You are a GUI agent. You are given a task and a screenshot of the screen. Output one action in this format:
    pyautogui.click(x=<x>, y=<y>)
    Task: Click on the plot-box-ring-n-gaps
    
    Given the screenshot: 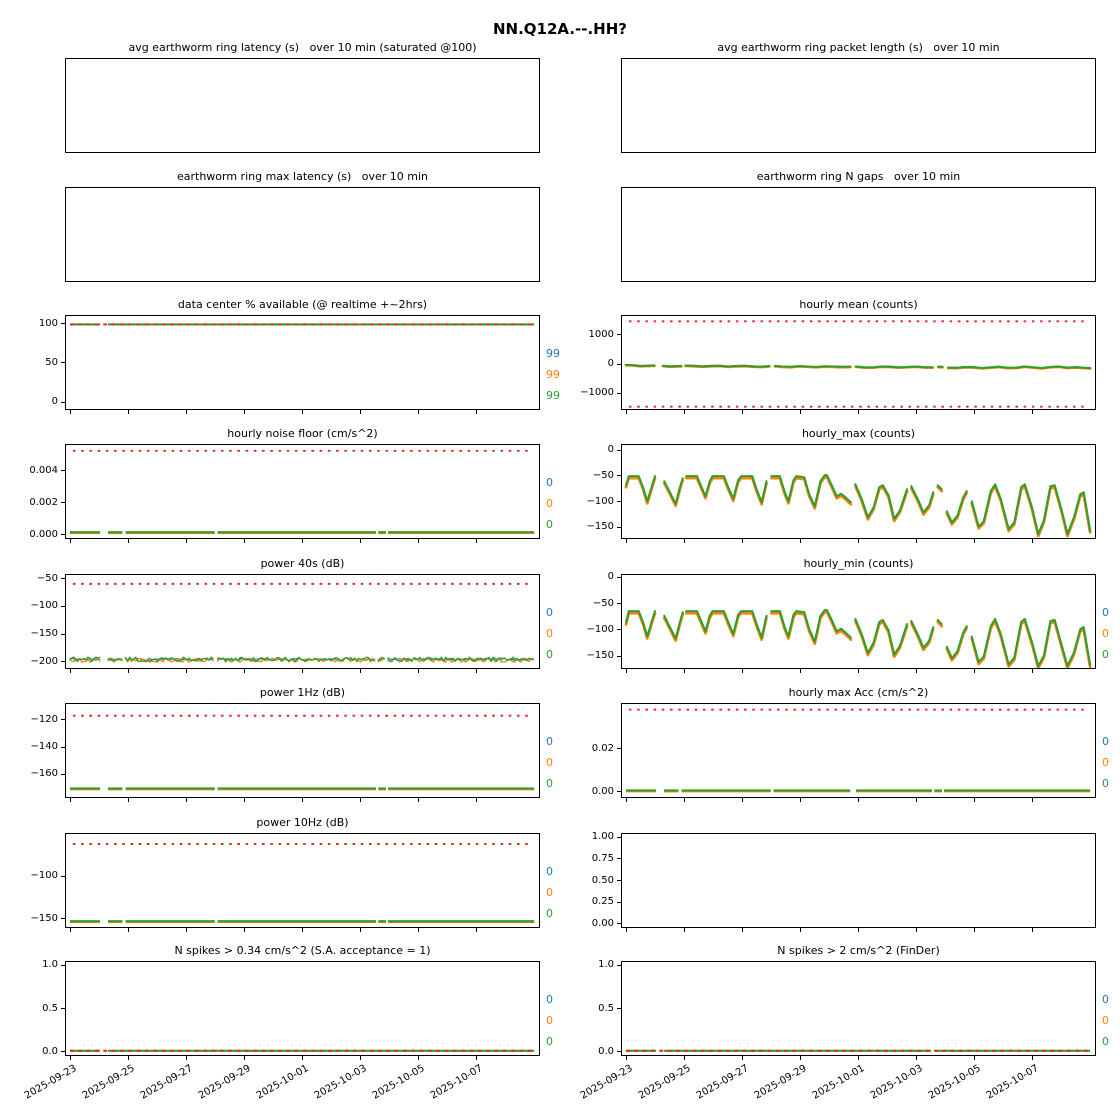 What is the action you would take?
    pyautogui.click(x=858, y=234)
    